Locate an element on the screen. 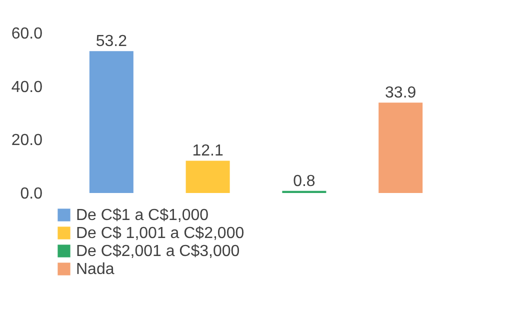  legend-label: Nada is located at coordinates (95, 269).